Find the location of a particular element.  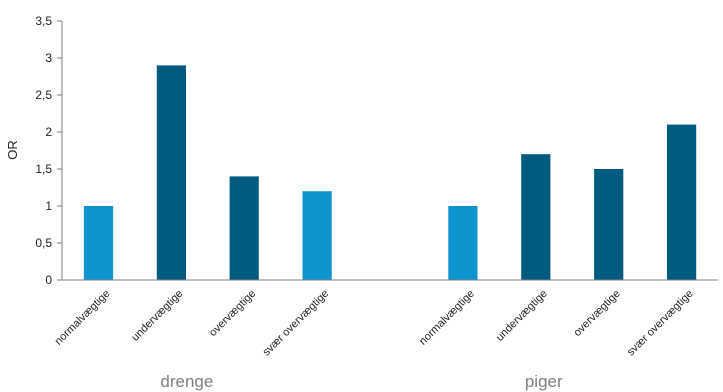

group-label: drenge is located at coordinates (186, 381).